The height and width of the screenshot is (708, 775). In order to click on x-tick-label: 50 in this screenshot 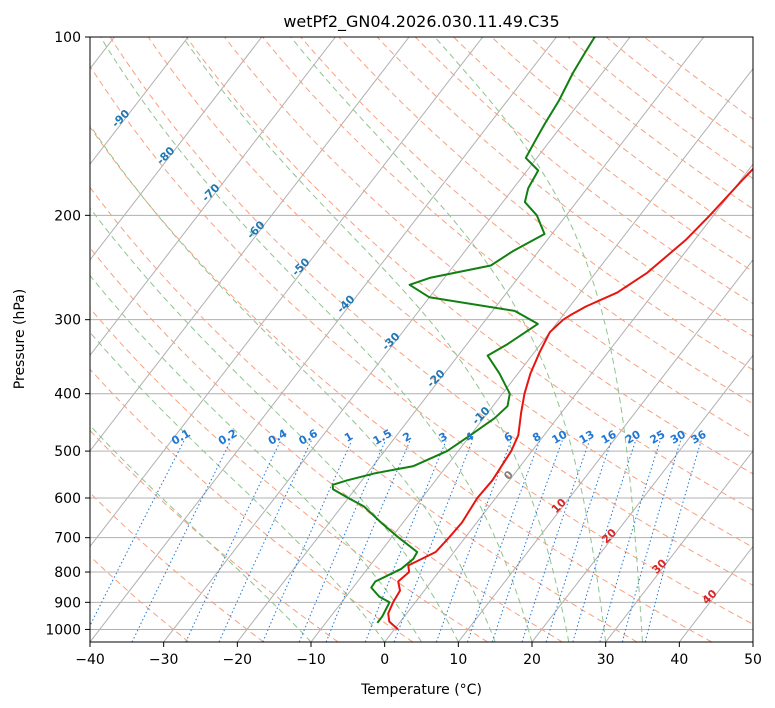, I will do `click(753, 660)`.